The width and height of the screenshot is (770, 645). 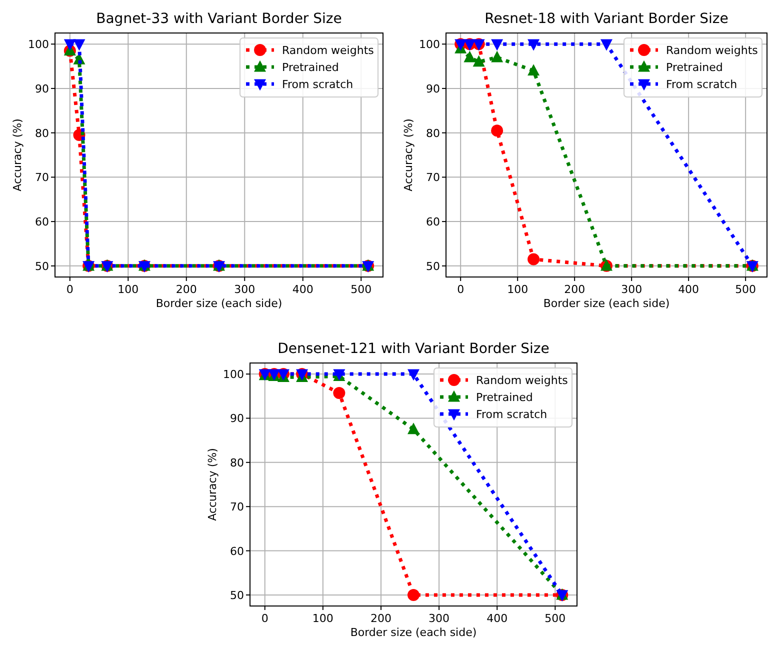 What do you see at coordinates (219, 19) in the screenshot?
I see `chart-title: Bagnet-33 with Variant Border Size` at bounding box center [219, 19].